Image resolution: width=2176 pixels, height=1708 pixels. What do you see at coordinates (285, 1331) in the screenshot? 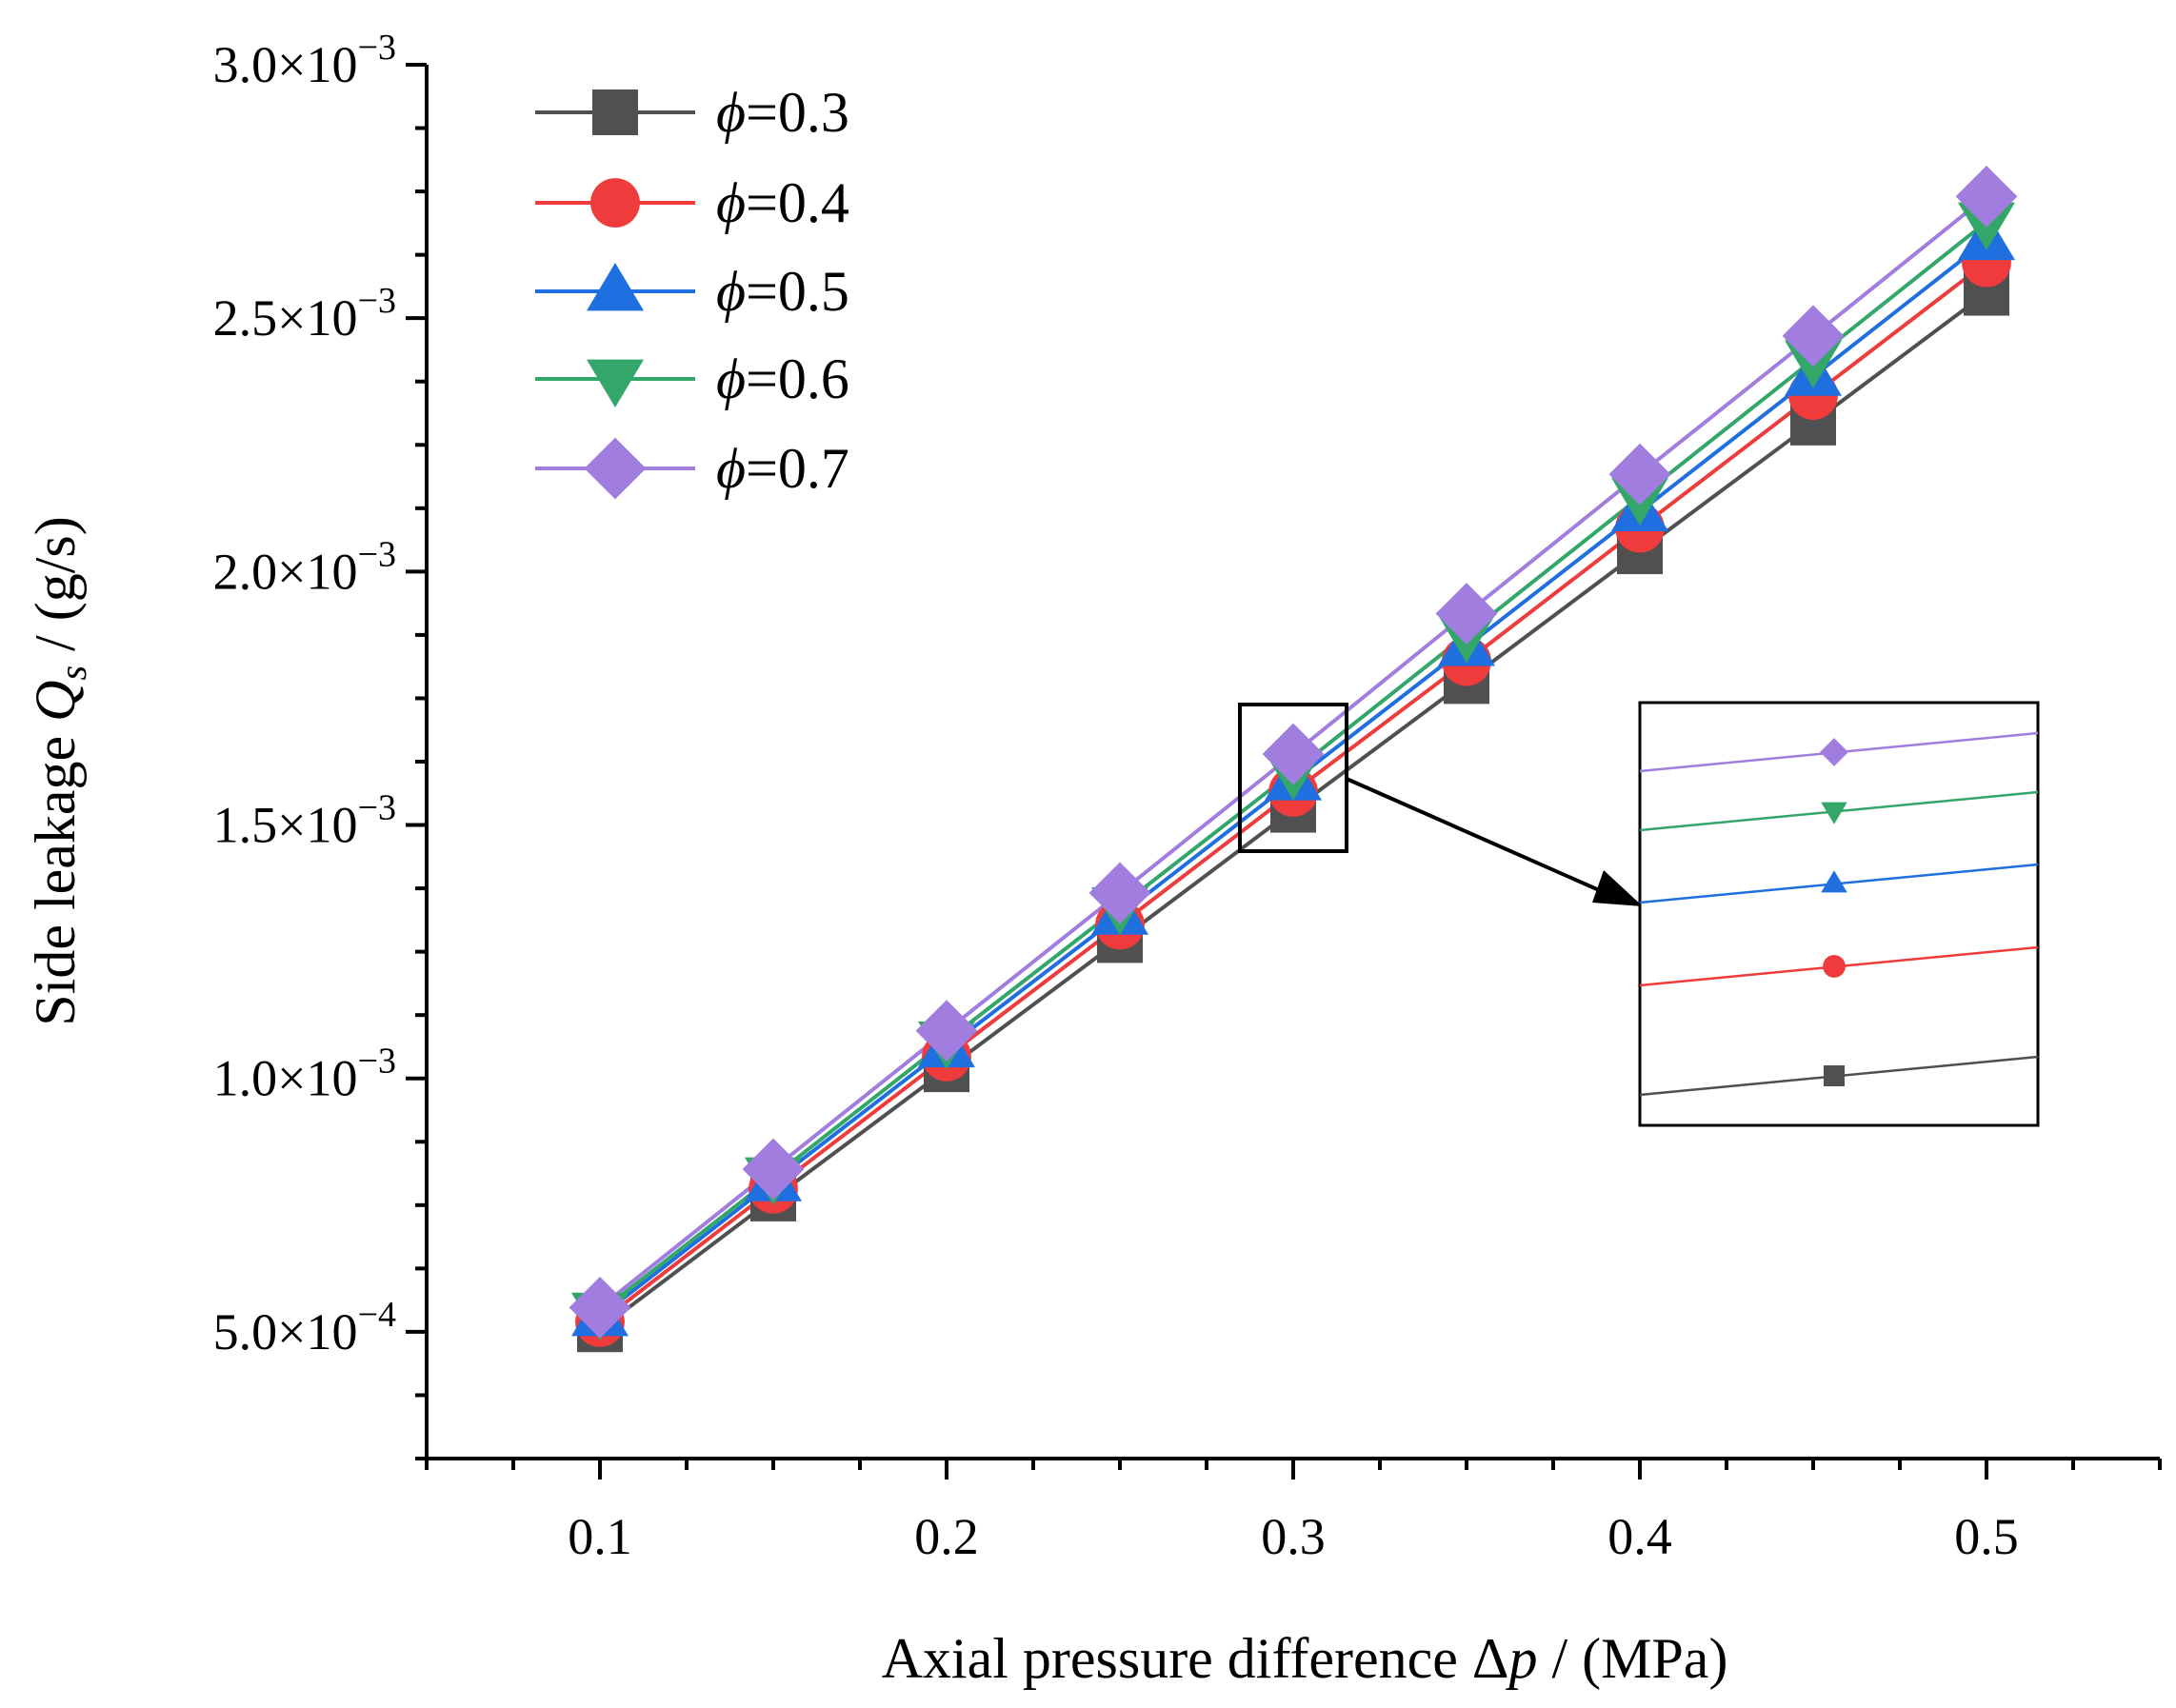
I see `y-tick-mantissa: 5.0×10` at bounding box center [285, 1331].